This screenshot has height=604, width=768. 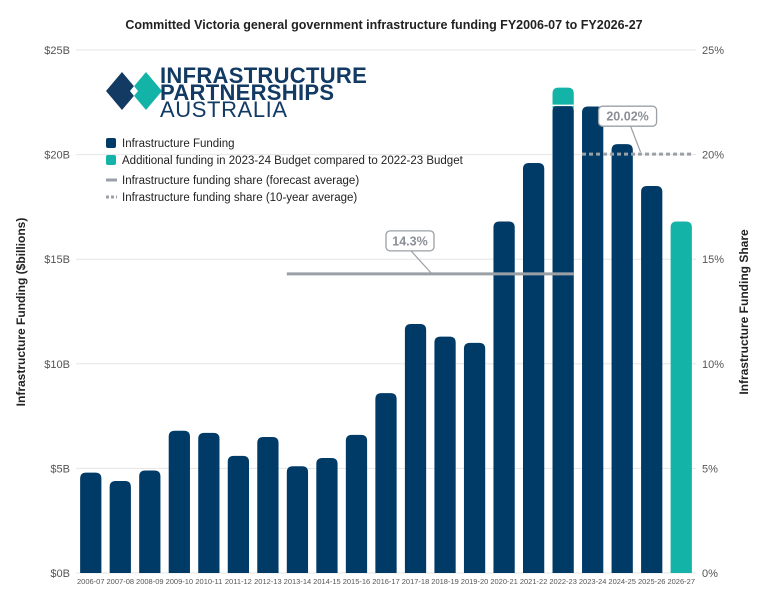 I want to click on logo-mark-center, so click(x=134, y=91).